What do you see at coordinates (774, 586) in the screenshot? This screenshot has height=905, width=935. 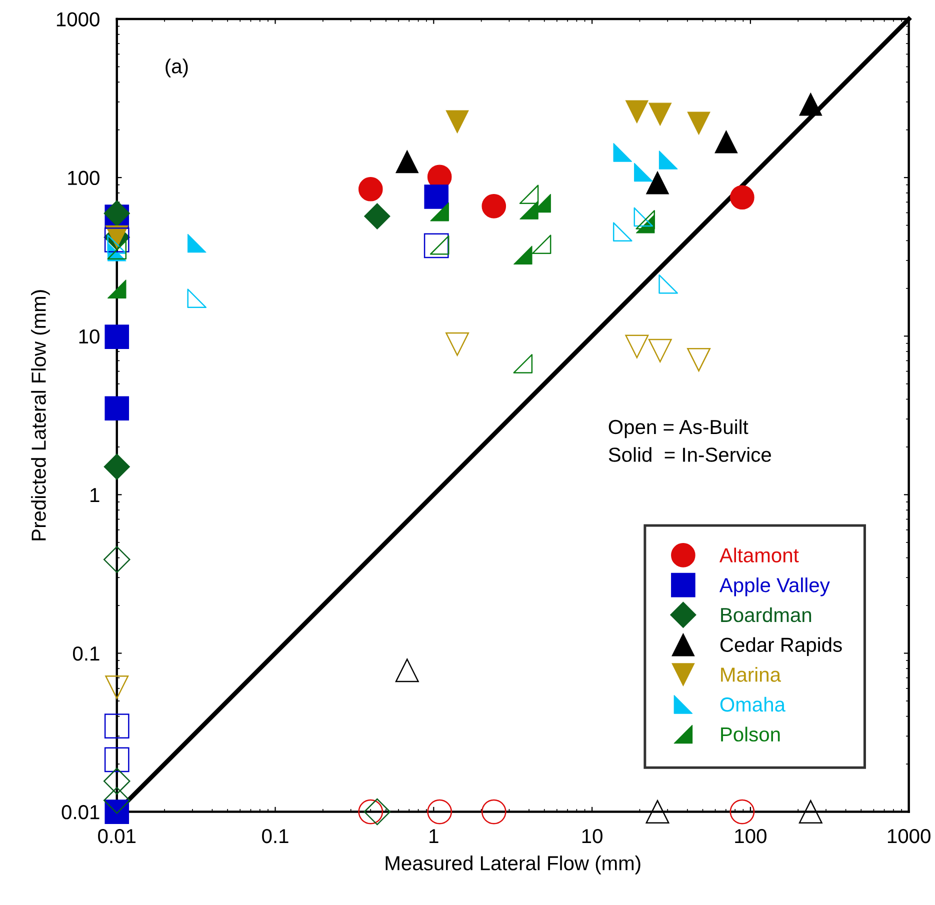 I see `legend-label: Apple Valley` at bounding box center [774, 586].